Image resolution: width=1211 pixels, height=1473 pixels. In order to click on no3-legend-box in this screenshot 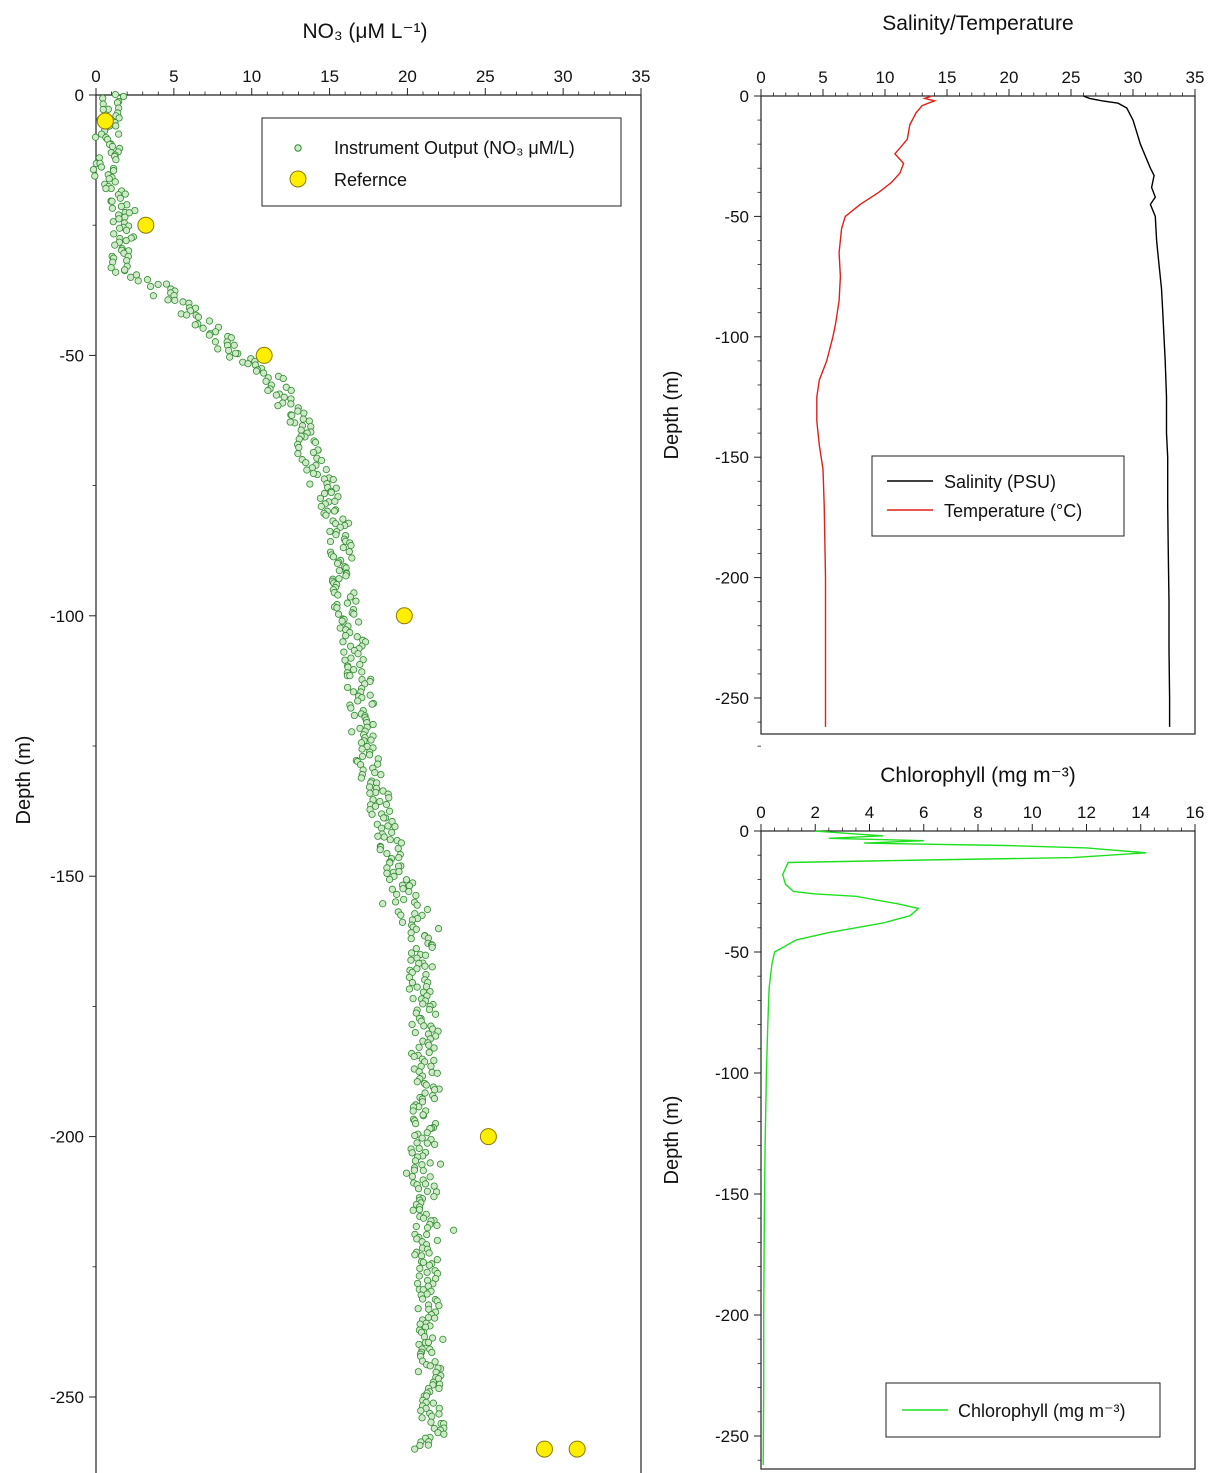, I will do `click(441, 162)`.